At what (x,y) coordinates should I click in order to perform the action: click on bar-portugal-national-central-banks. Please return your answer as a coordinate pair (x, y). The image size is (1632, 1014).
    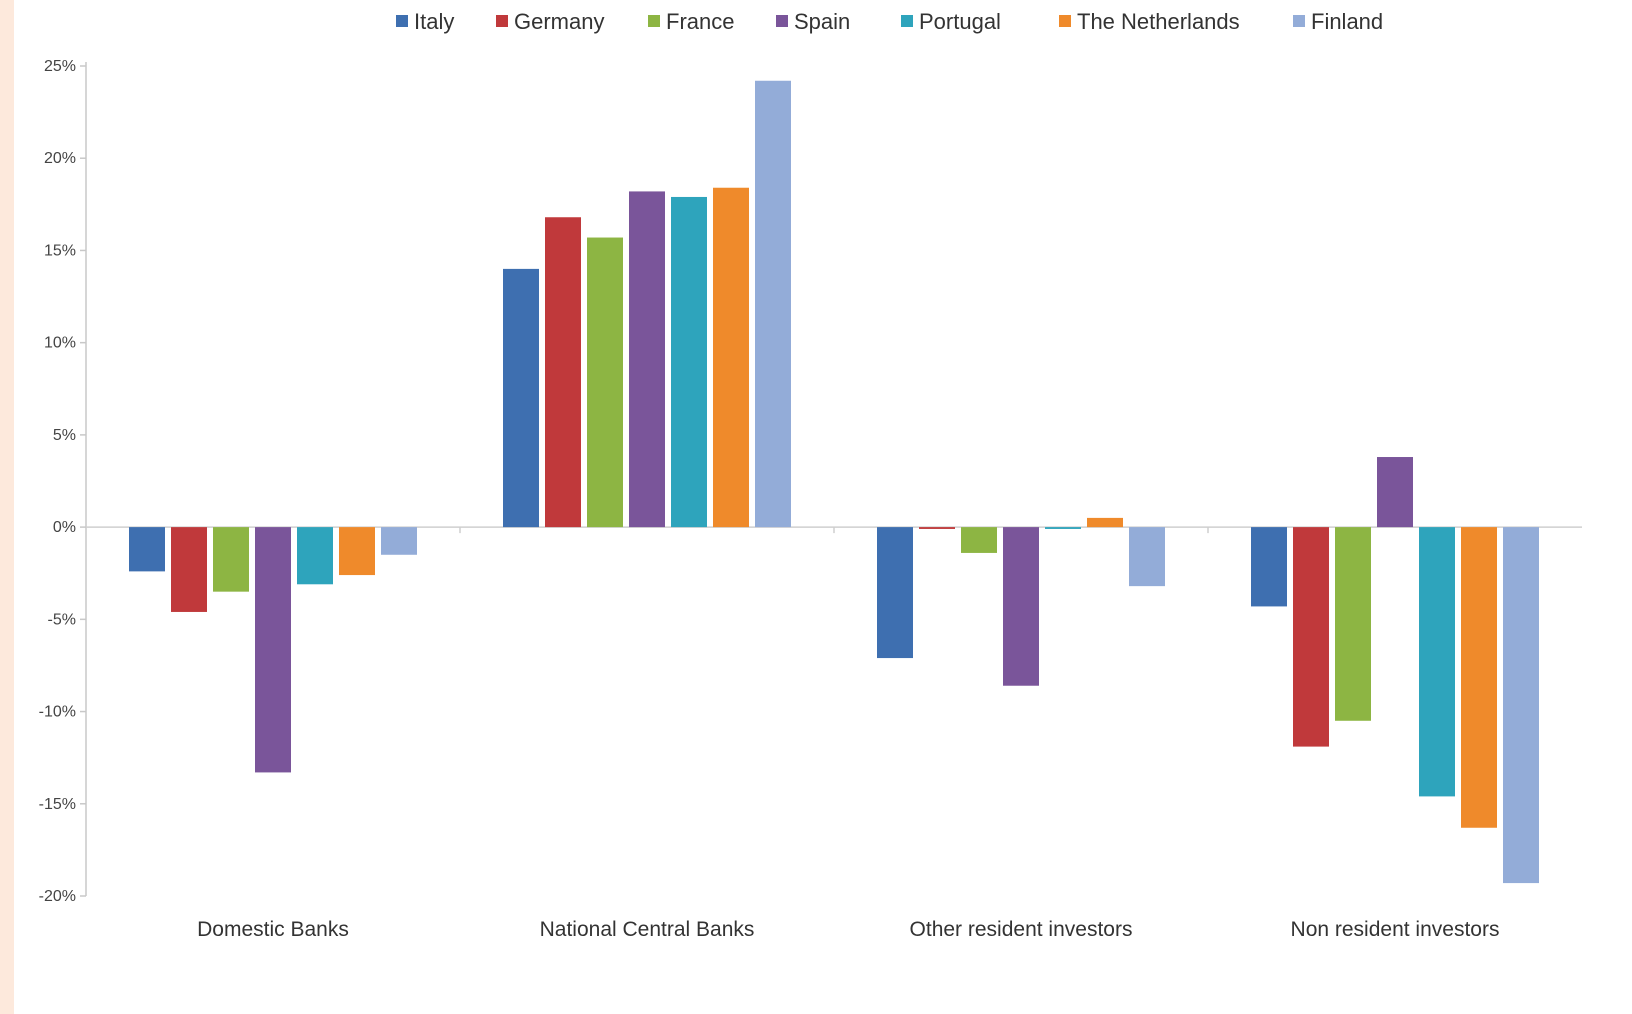
    Looking at the image, I should click on (689, 362).